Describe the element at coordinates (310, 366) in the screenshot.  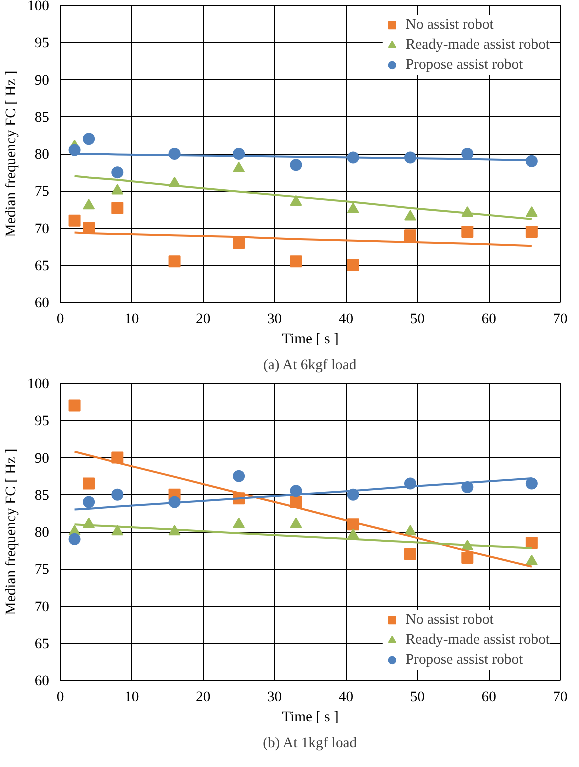
I see `text: (a) At 6kgf load` at that location.